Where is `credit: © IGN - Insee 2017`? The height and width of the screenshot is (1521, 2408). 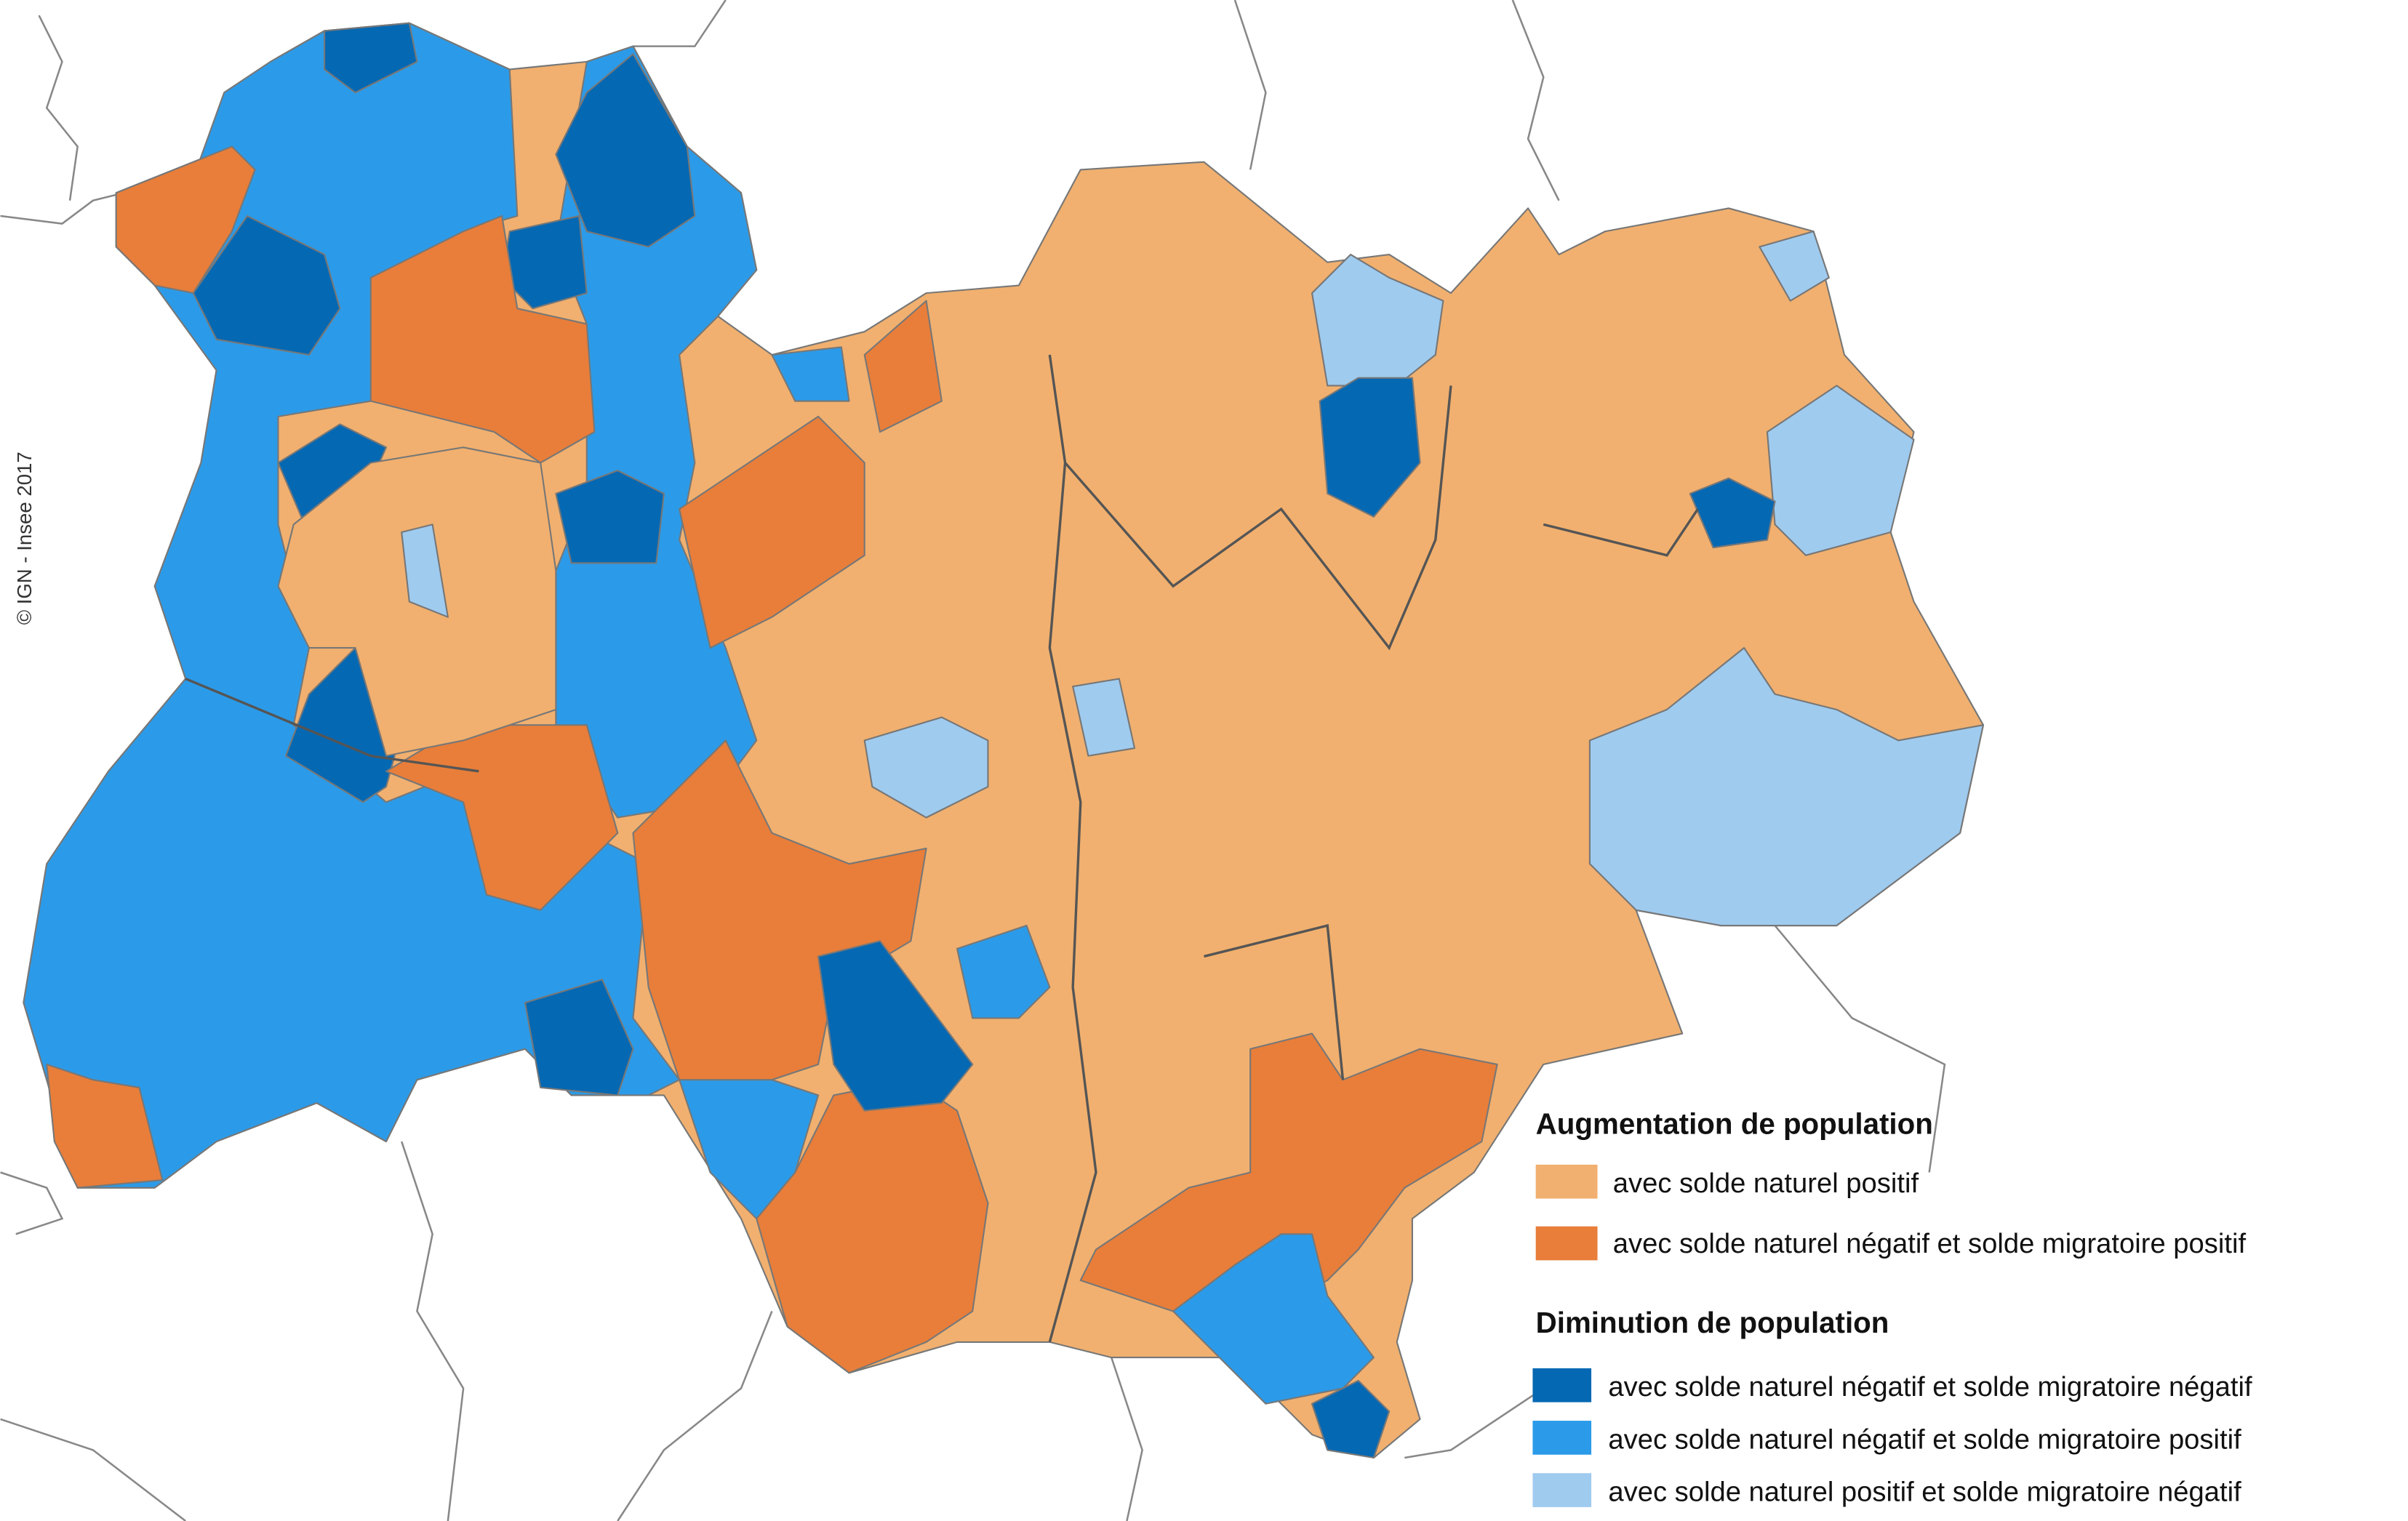
credit: © IGN - Insee 2017 is located at coordinates (24, 538).